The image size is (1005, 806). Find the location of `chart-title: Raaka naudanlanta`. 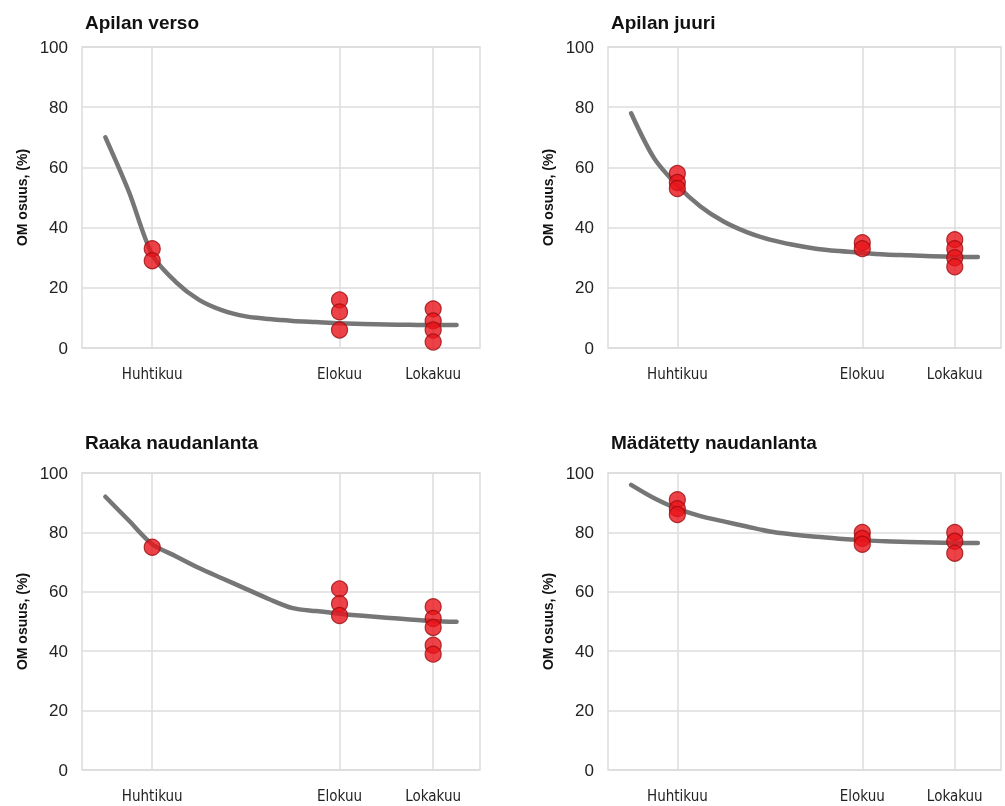

chart-title: Raaka naudanlanta is located at coordinates (172, 442).